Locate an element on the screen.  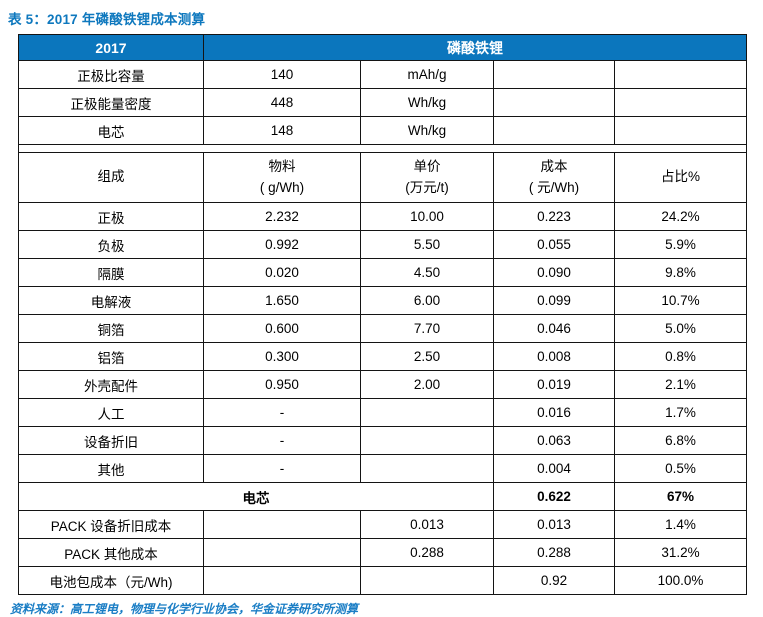
component-row: 人工 - 0.016 1.7% is located at coordinates (382, 412).